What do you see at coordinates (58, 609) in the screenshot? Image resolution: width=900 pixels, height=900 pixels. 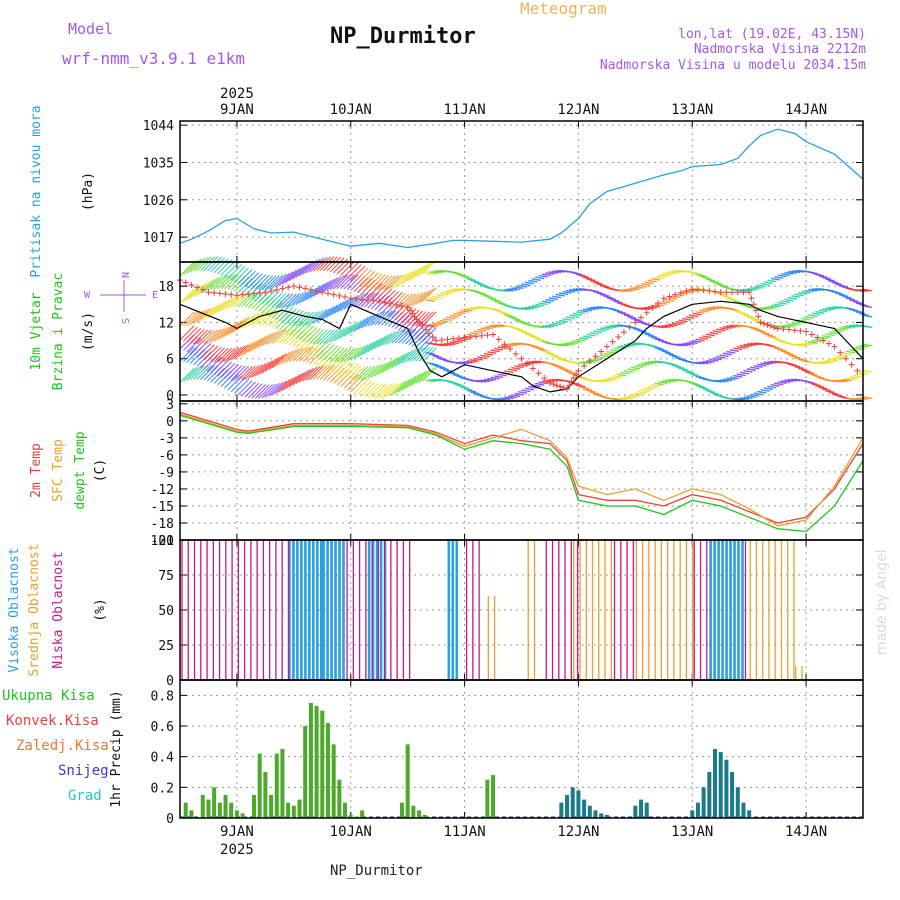 I see `ylabel: Niska Oblacnost` at bounding box center [58, 609].